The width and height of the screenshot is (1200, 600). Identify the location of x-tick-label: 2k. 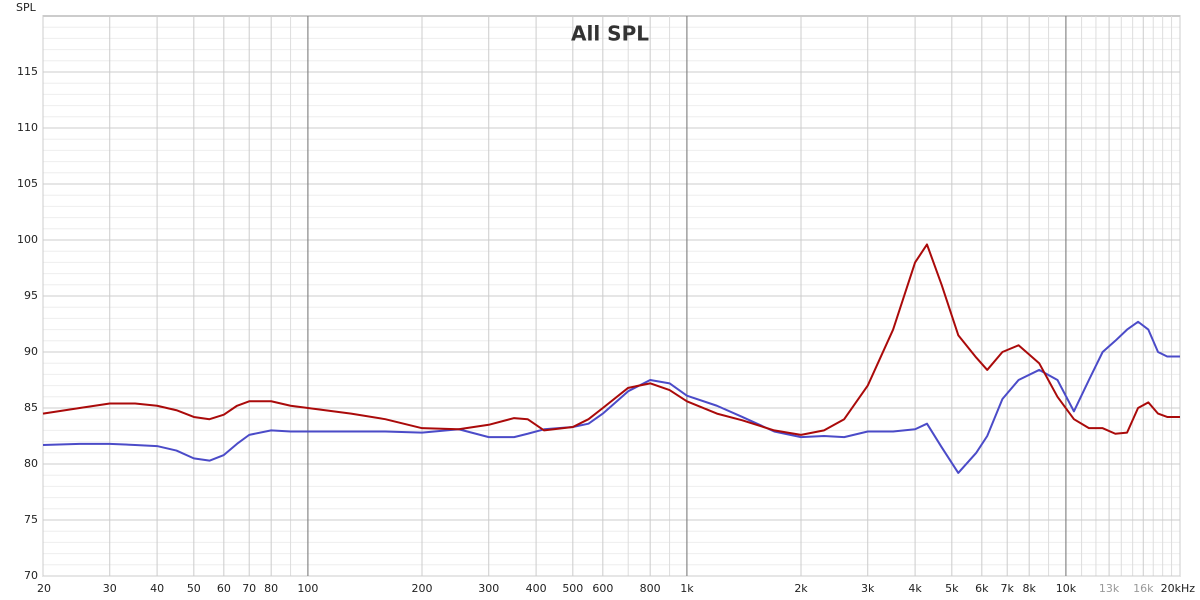
(801, 588).